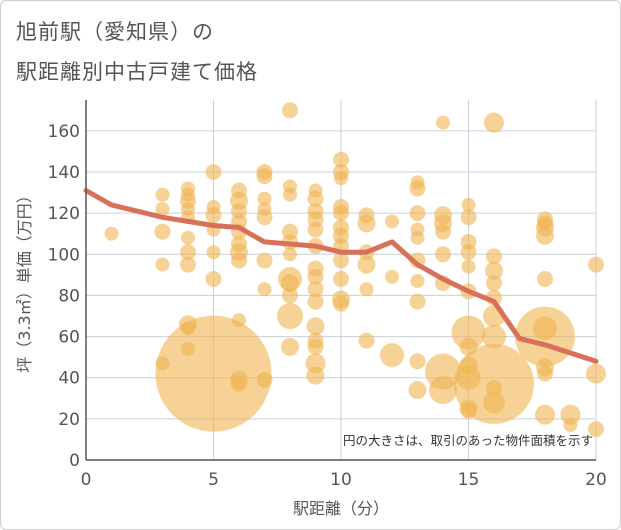 This screenshot has height=530, width=621. I want to click on y-tick-label: 80, so click(69, 296).